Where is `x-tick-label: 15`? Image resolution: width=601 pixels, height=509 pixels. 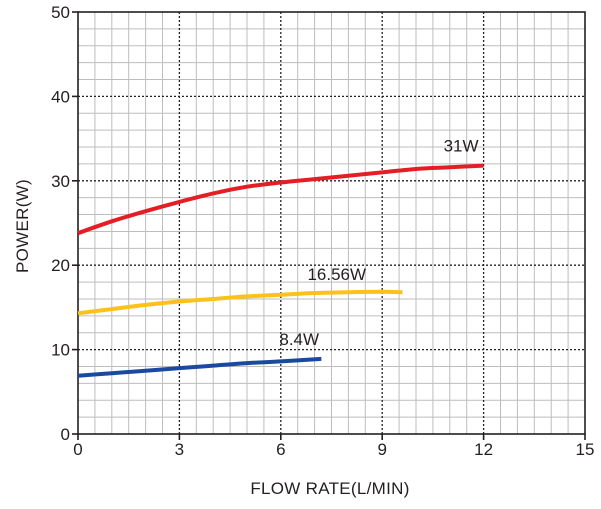 x-tick-label: 15 is located at coordinates (585, 449).